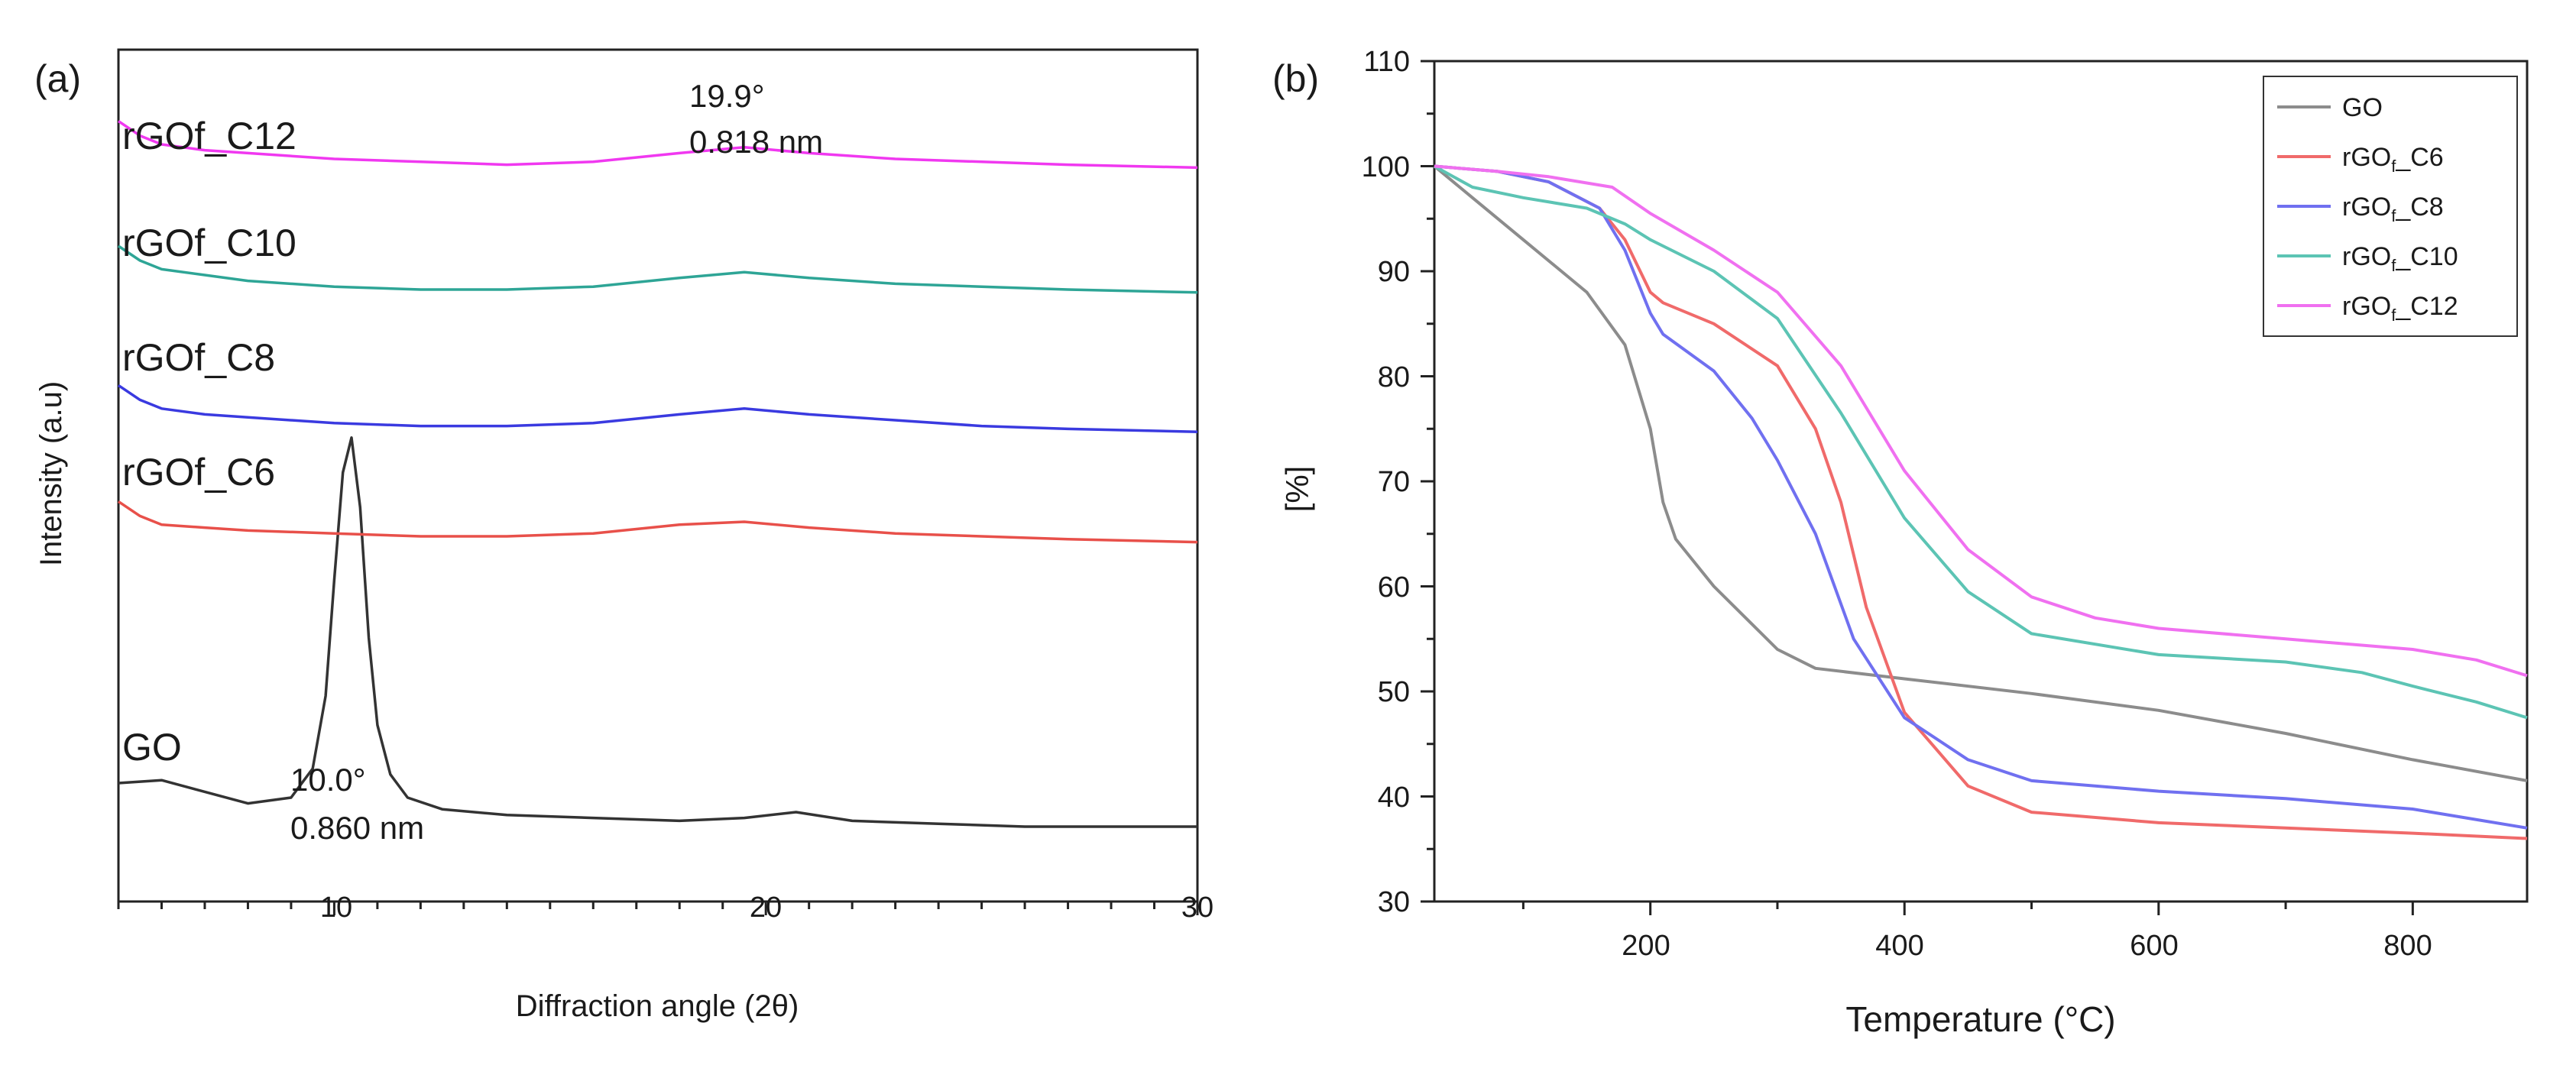  What do you see at coordinates (1394, 798) in the screenshot?
I see `panel-b-y-tick-40: 40` at bounding box center [1394, 798].